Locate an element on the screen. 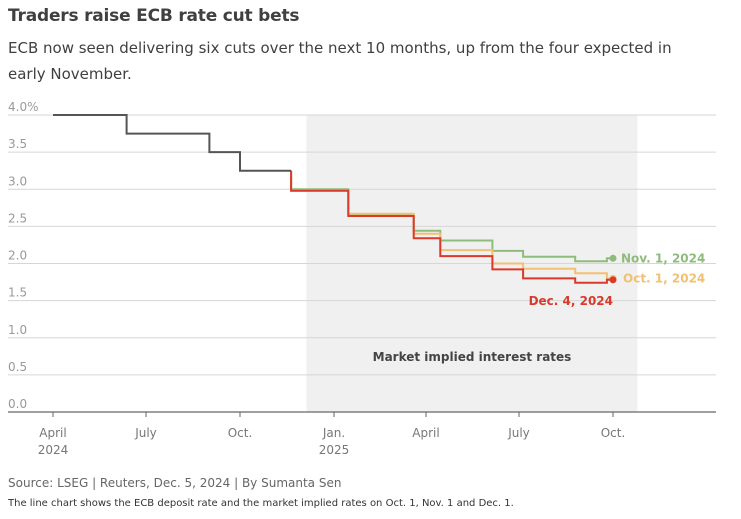 This screenshot has width=741, height=519. deposit-rate-line is located at coordinates (172, 143).